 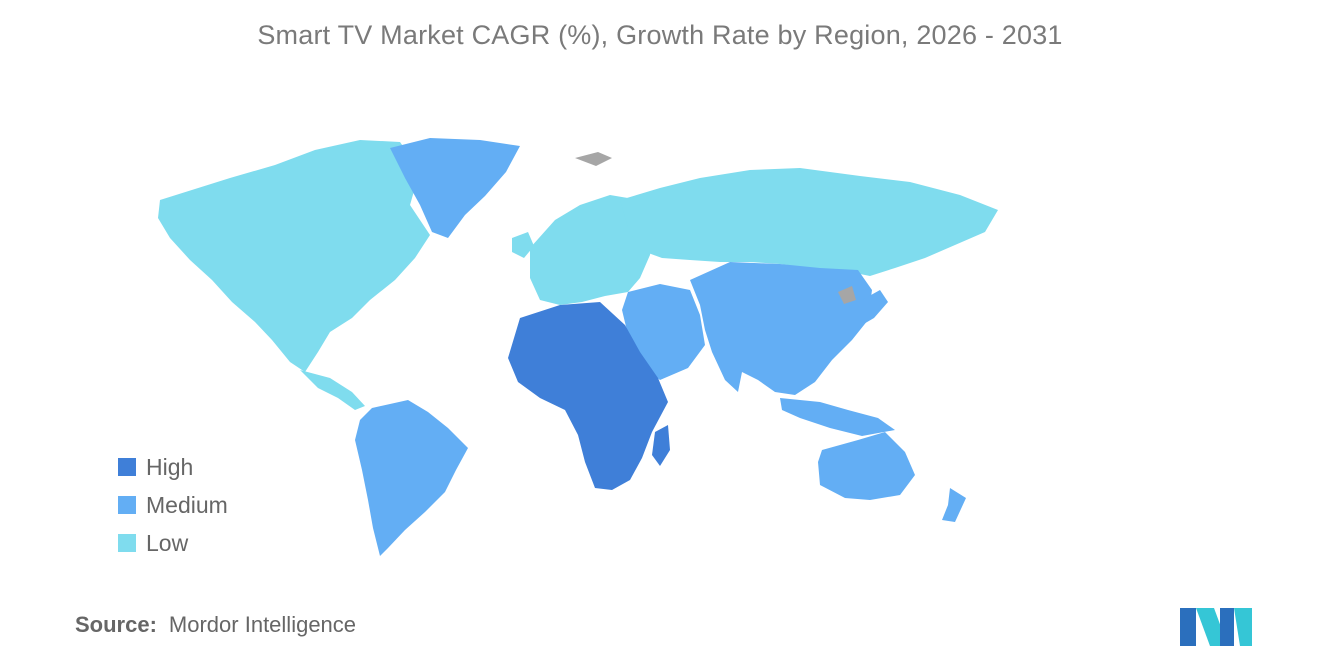 I want to click on source-value: Mordor Intelligence, so click(x=262, y=624).